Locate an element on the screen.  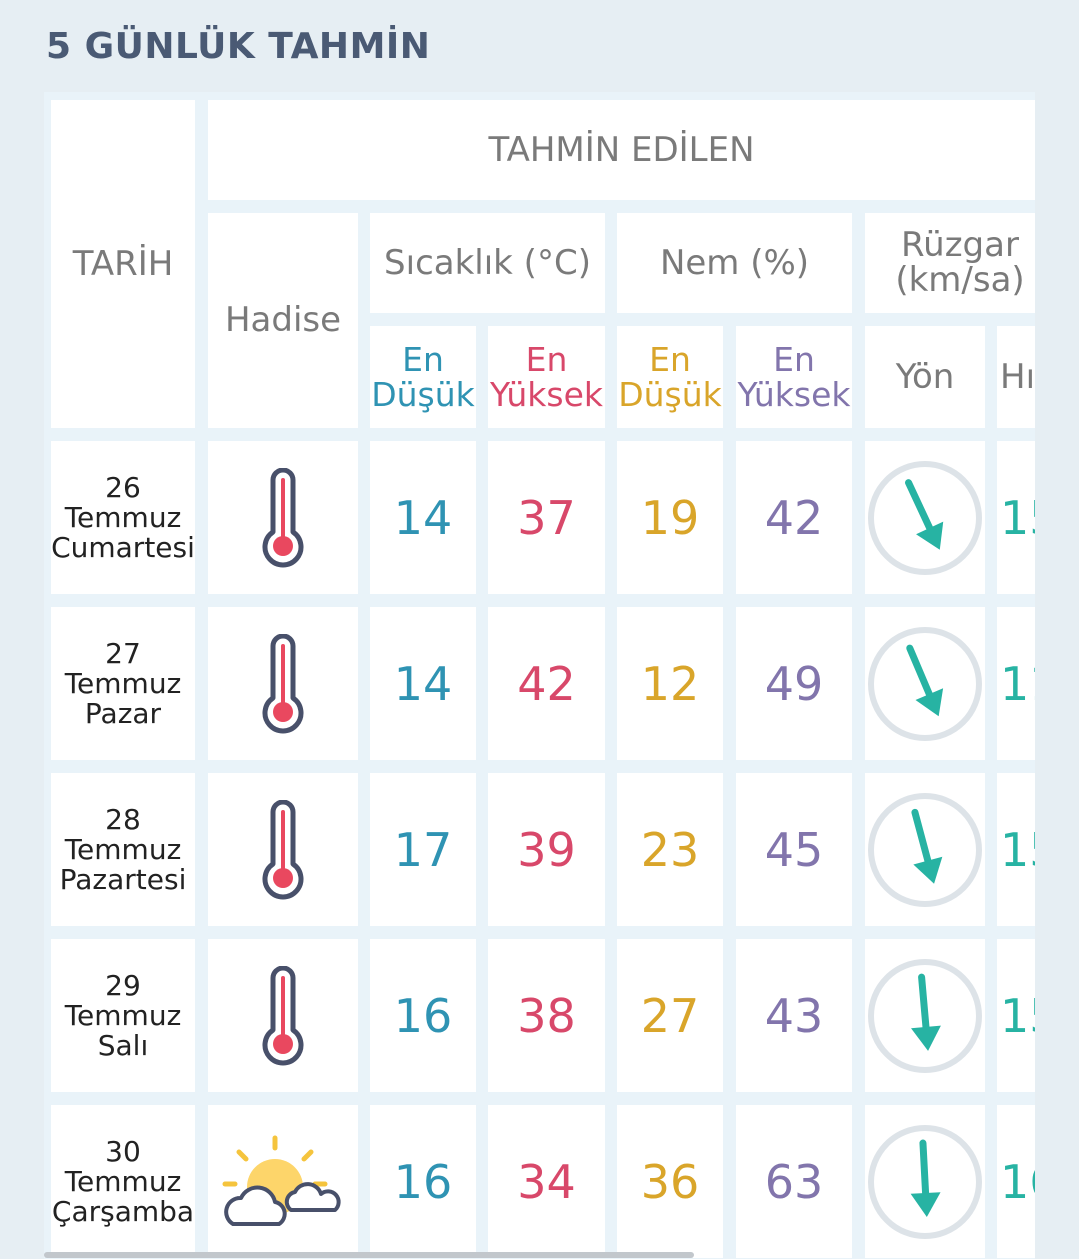
date-day: 28 is located at coordinates (123, 819).